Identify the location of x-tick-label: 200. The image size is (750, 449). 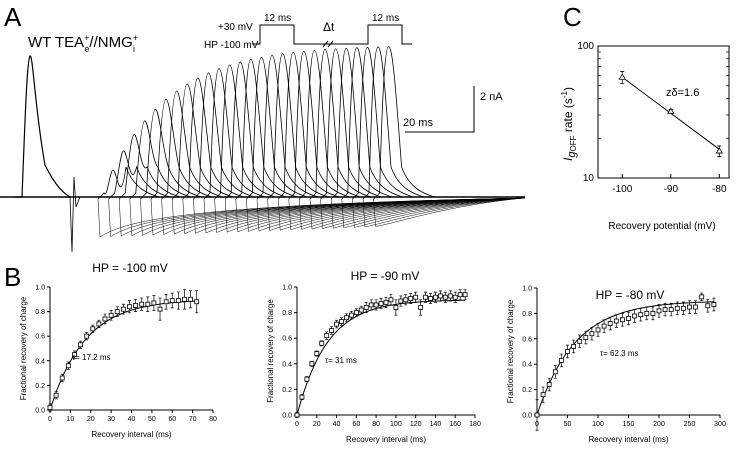
(659, 424).